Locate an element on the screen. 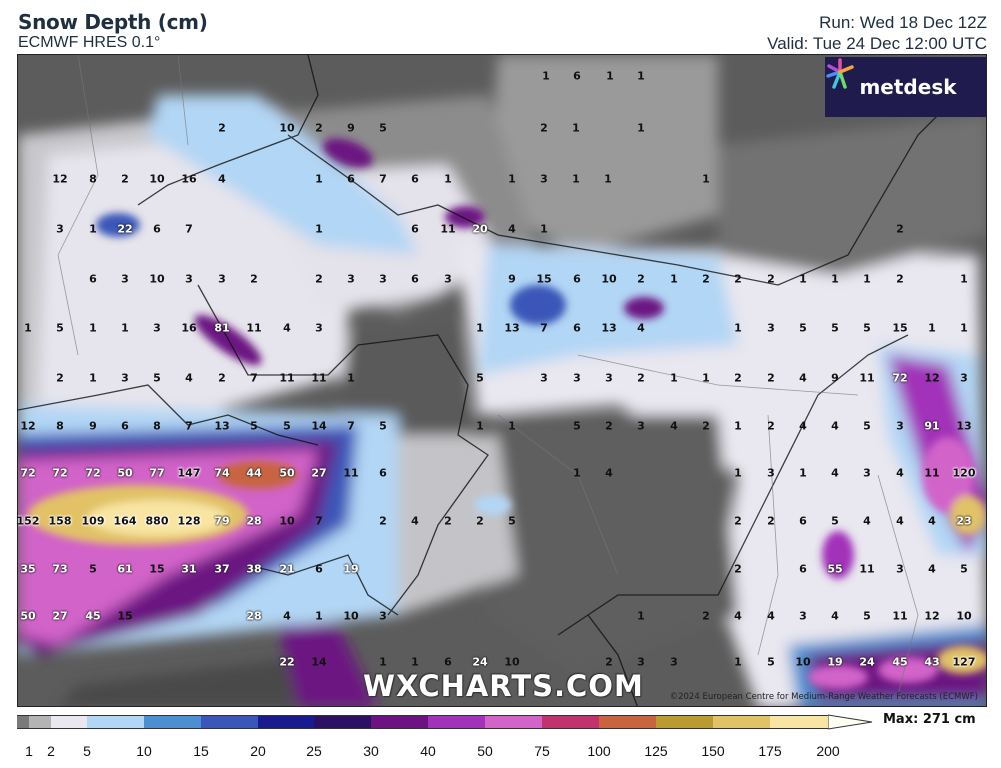 The image size is (1001, 768). snow-depth-value: 158 is located at coordinates (60, 521).